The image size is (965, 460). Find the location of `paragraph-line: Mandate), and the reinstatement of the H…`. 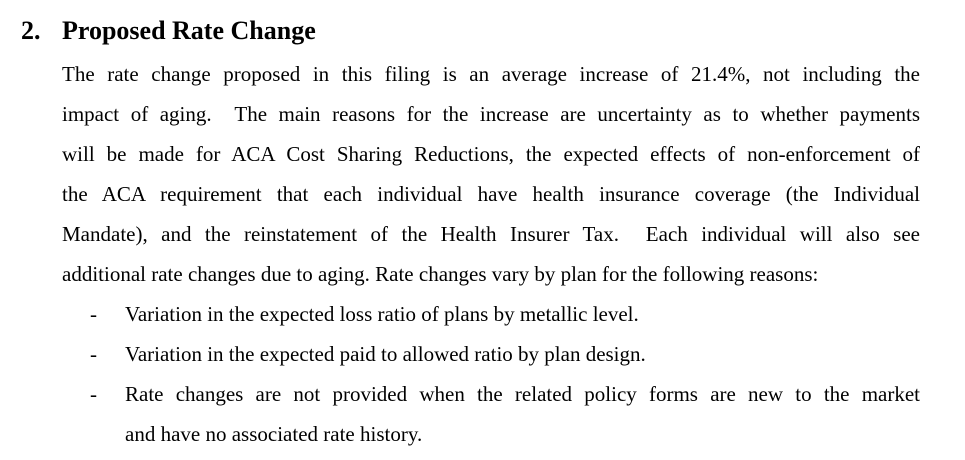

paragraph-line: Mandate), and the reinstatement of the H… is located at coordinates (491, 234).